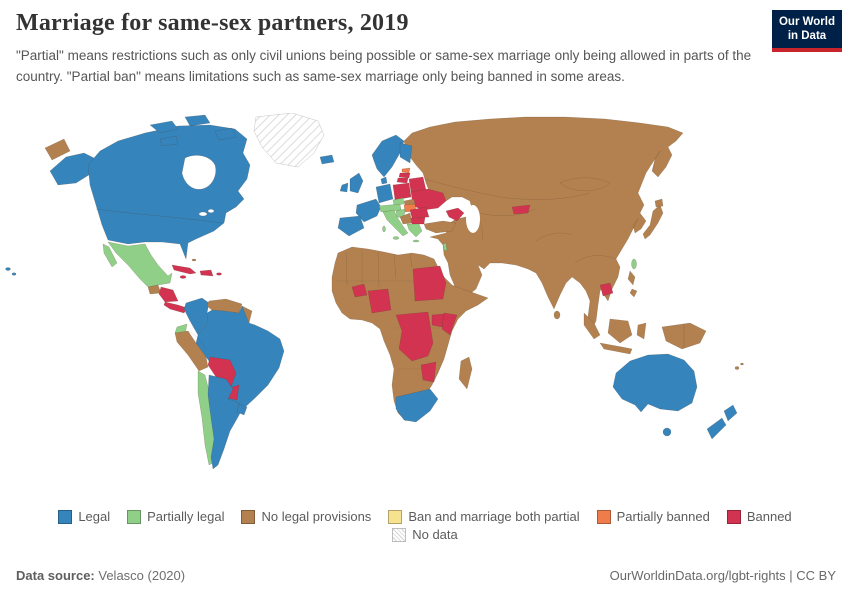 The height and width of the screenshot is (600, 850). What do you see at coordinates (438, 320) in the screenshot?
I see `map-region-uganda` at bounding box center [438, 320].